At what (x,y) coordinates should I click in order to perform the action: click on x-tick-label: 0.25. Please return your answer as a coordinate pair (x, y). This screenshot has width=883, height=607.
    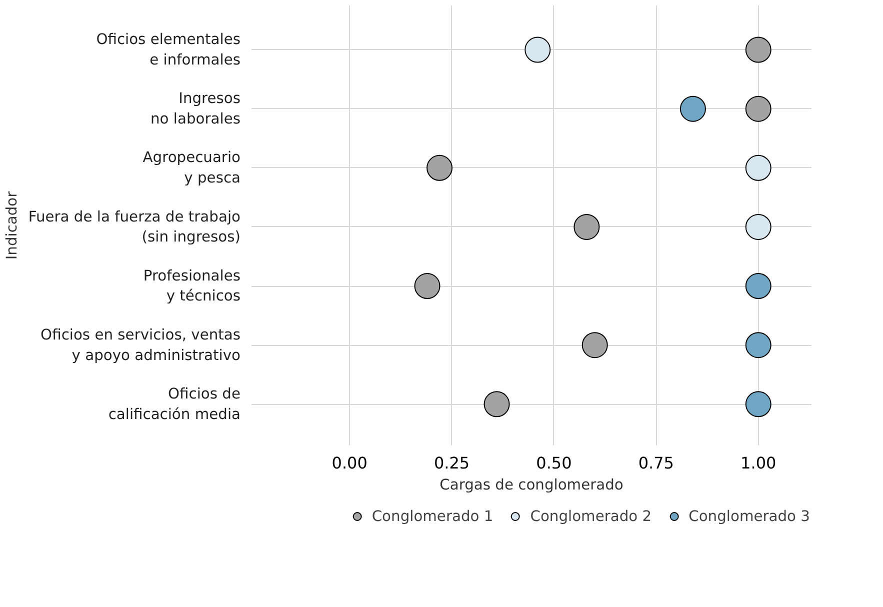
    Looking at the image, I should click on (452, 463).